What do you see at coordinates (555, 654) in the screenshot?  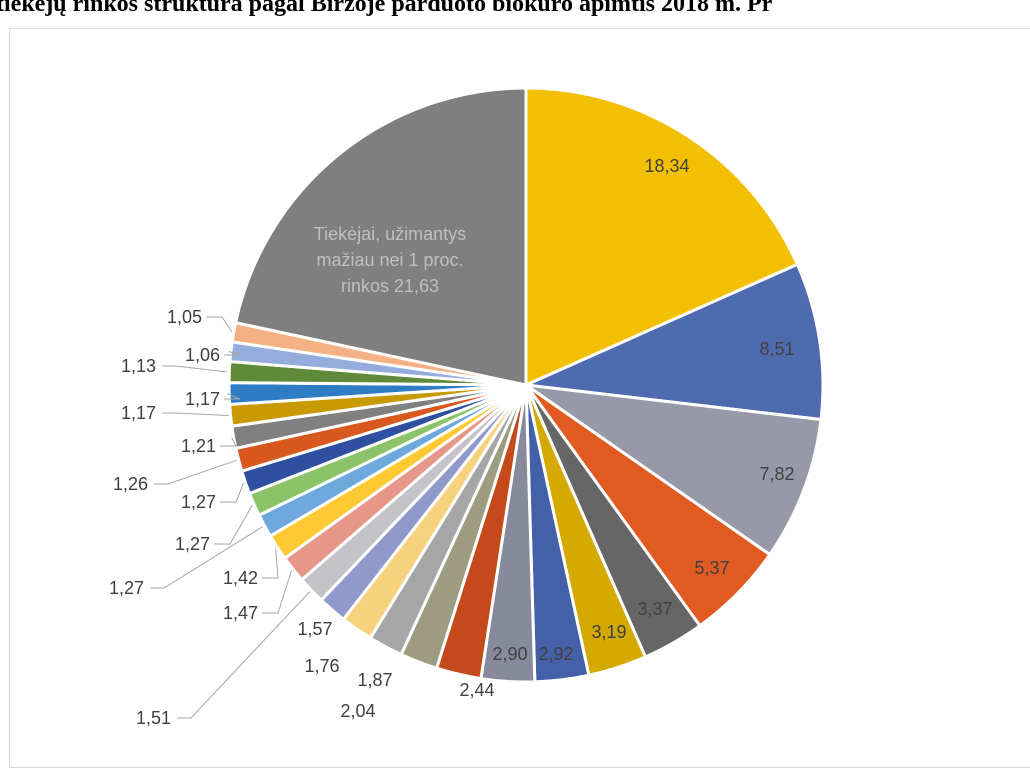 I see `slice-data-label: 2,92` at bounding box center [555, 654].